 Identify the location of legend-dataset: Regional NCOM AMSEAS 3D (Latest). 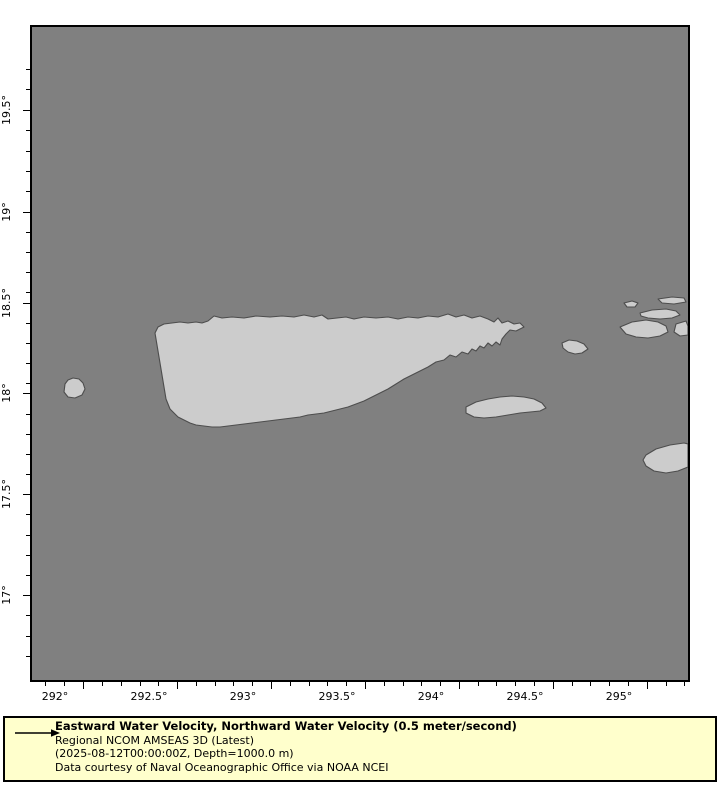
(154, 740).